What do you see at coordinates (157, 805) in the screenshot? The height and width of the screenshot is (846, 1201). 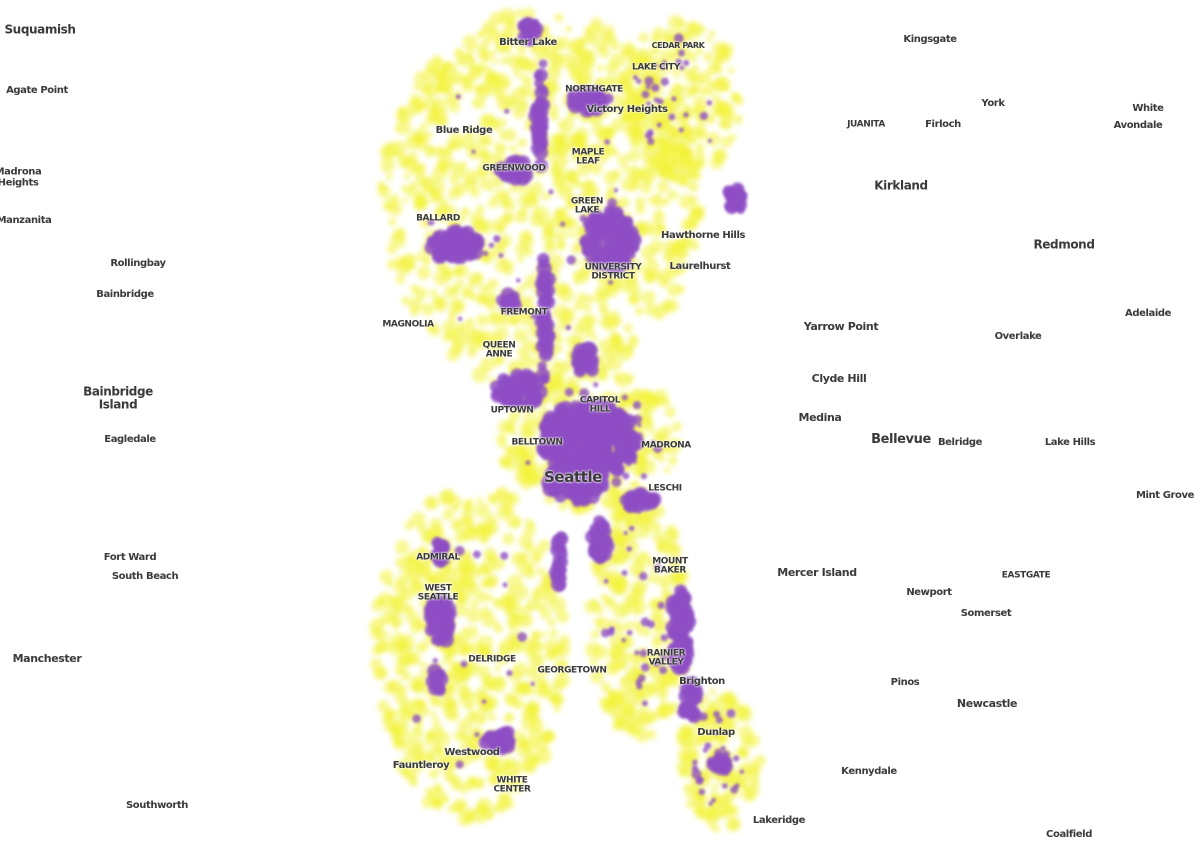 I see `place-label: Southworth` at bounding box center [157, 805].